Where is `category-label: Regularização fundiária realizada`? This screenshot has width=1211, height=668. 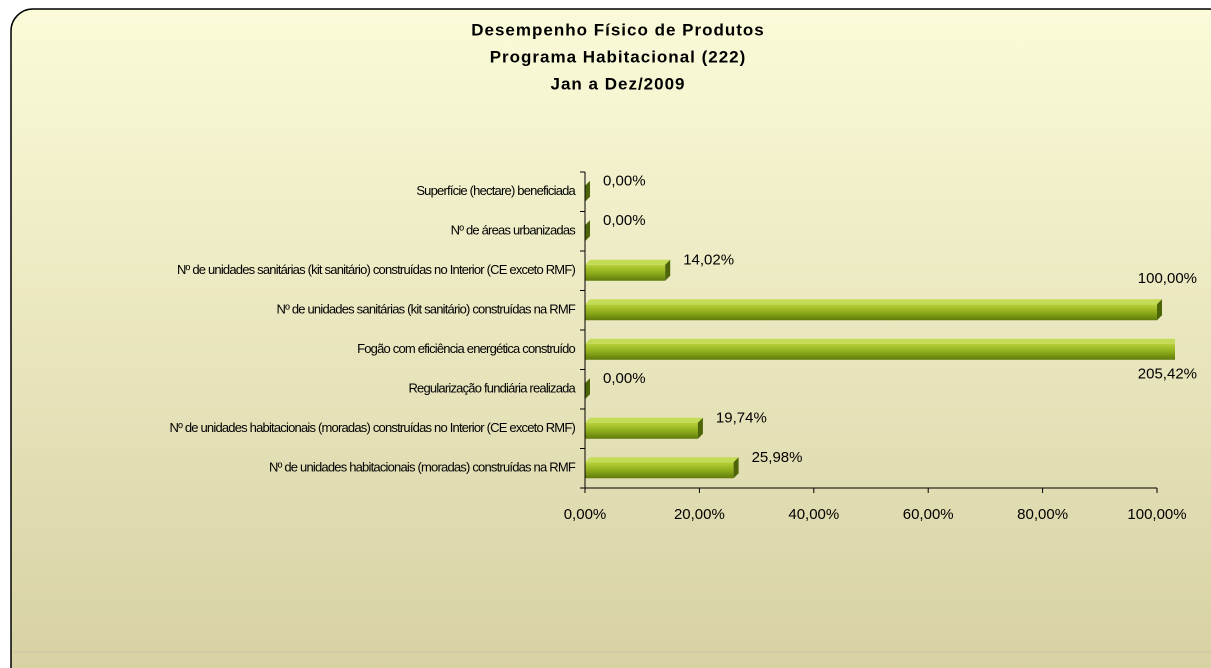
category-label: Regularização fundiária realizada is located at coordinates (492, 388).